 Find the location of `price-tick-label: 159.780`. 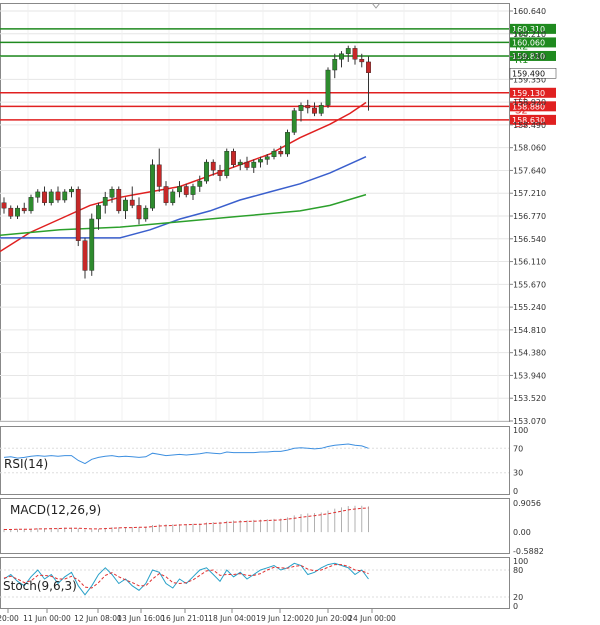

price-tick-label: 159.780 is located at coordinates (529, 57).